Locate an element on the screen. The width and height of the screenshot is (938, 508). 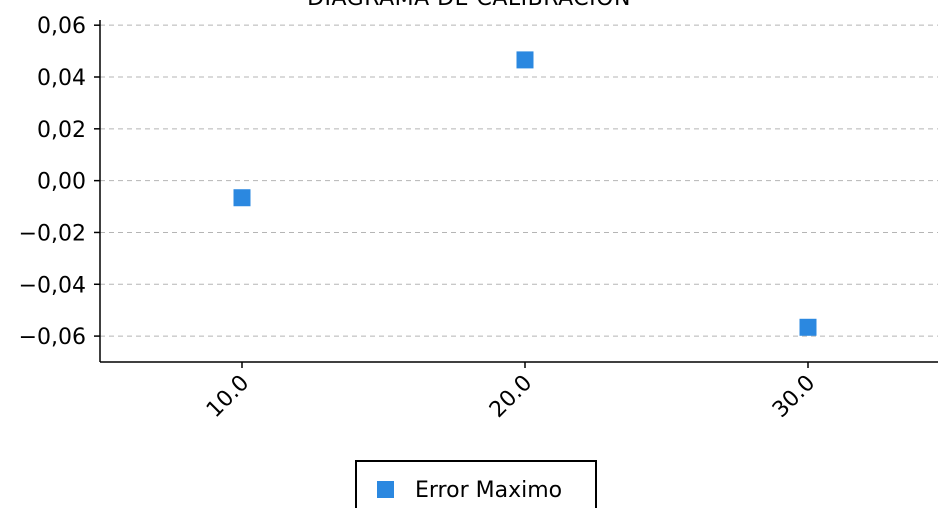
y-tick-label: −0,02 is located at coordinates (52, 233).